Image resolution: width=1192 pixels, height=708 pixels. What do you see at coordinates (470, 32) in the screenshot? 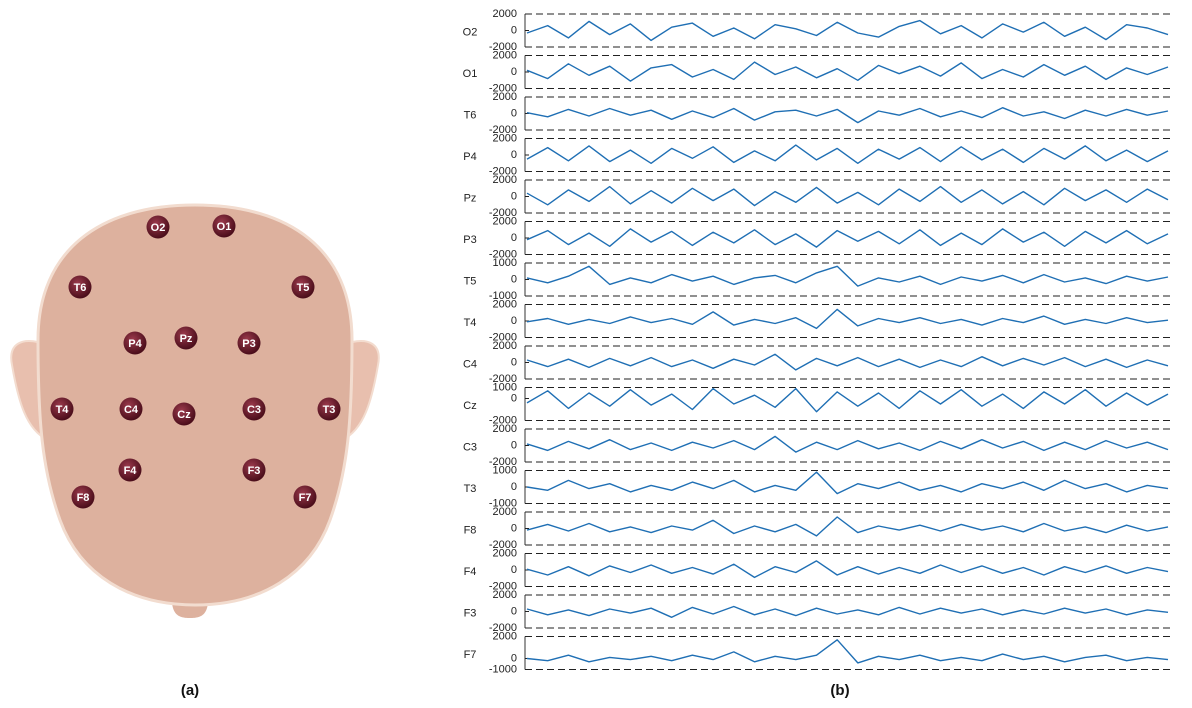
I see `channel-name: O2` at bounding box center [470, 32].